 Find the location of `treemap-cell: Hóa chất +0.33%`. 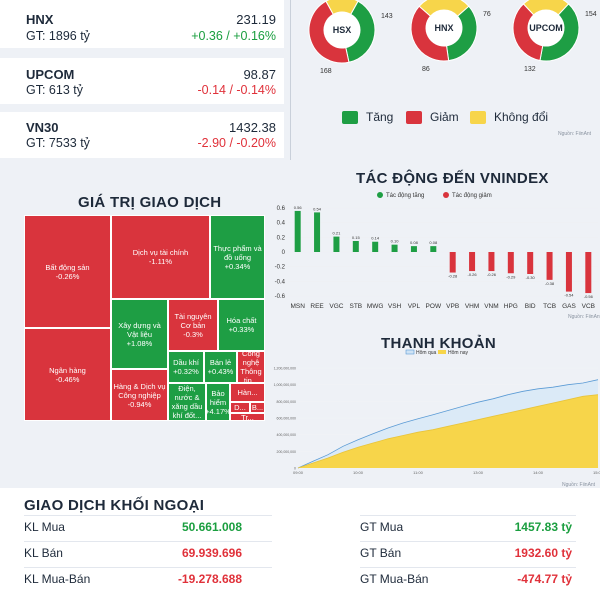

treemap-cell: Hóa chất +0.33% is located at coordinates (241, 325).